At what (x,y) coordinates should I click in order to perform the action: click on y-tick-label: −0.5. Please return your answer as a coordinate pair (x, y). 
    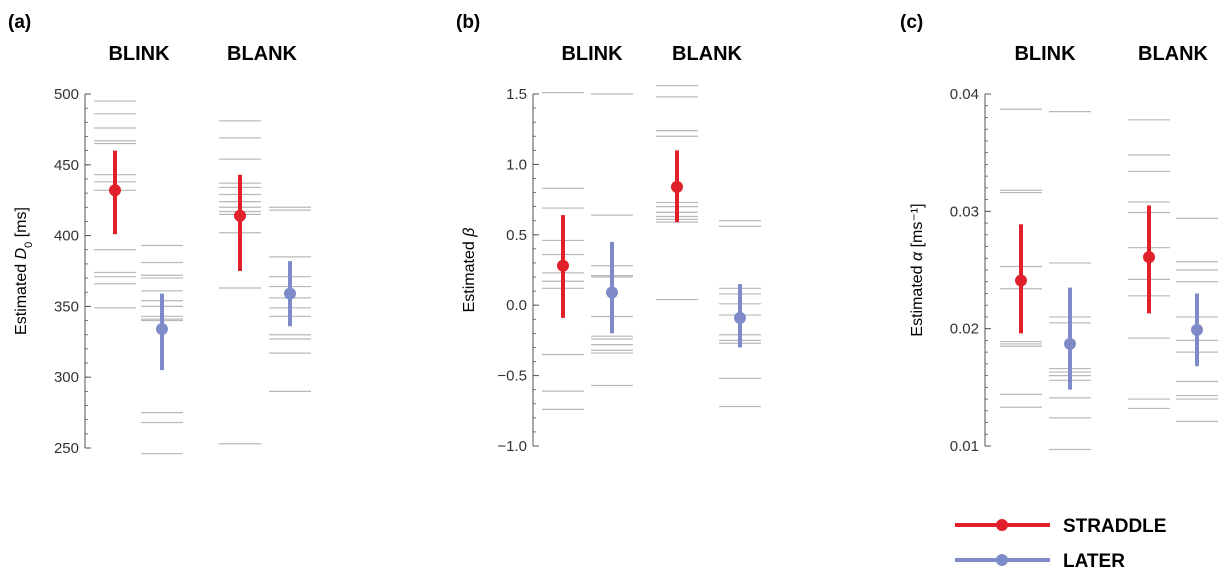
    Looking at the image, I should click on (512, 376).